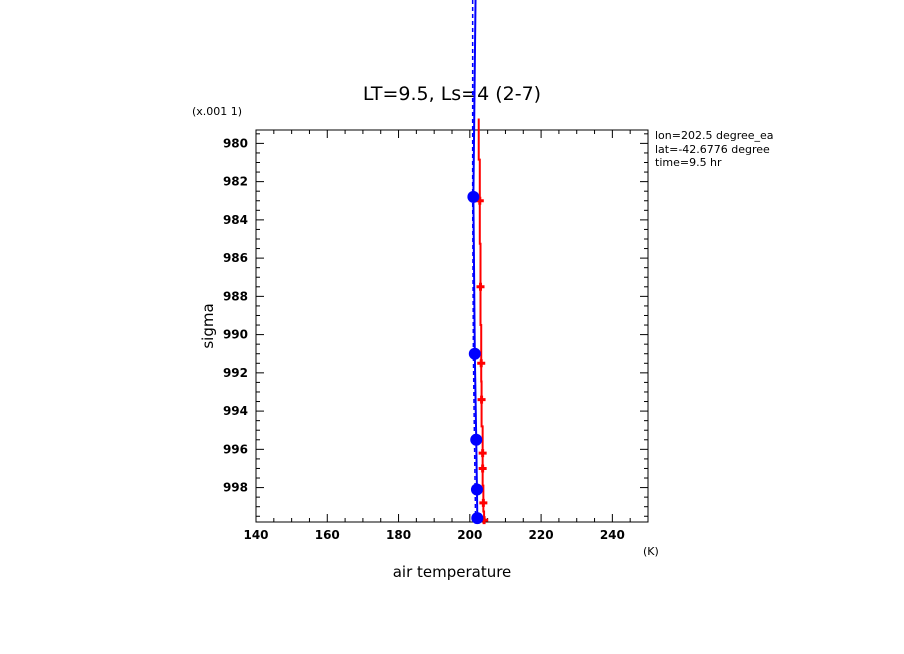 This screenshot has width=904, height=654. Describe the element at coordinates (541, 535) in the screenshot. I see `x-tick-label: 220` at that location.